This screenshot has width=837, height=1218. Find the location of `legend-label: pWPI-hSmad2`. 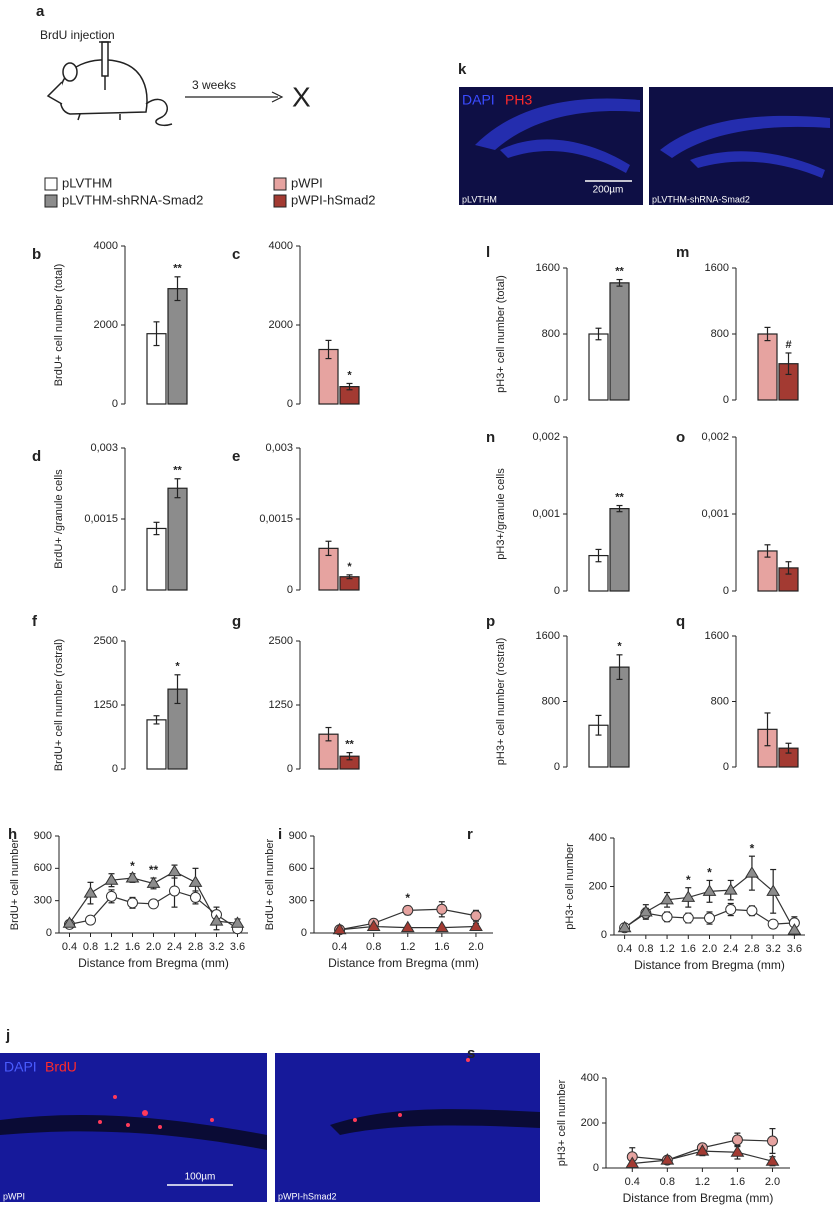

legend-label: pWPI-hSmad2 is located at coordinates (333, 199).